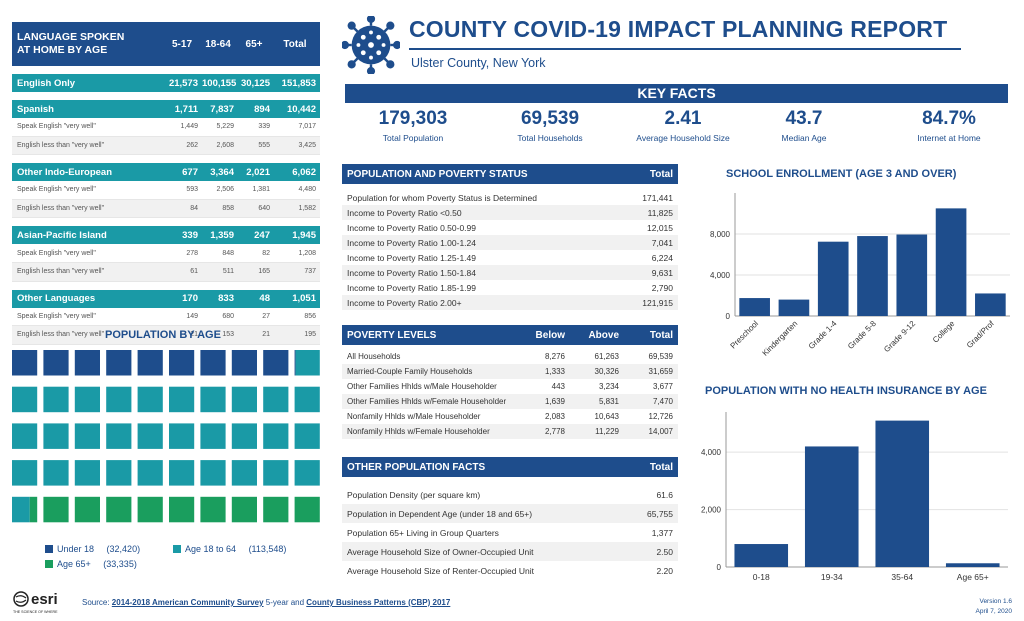  I want to click on cell: 1,377, so click(662, 532).